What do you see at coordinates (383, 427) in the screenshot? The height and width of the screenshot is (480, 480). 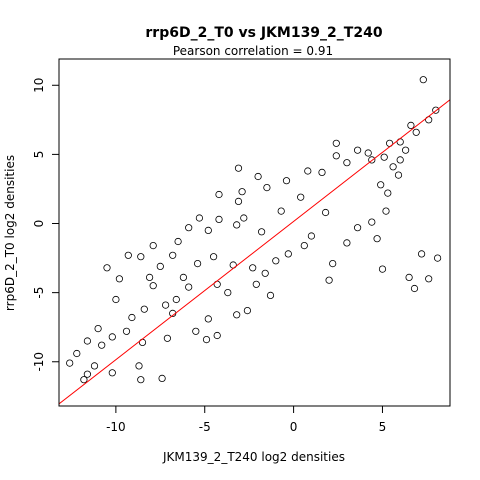 I see `x-tick-label: 5` at bounding box center [383, 427].